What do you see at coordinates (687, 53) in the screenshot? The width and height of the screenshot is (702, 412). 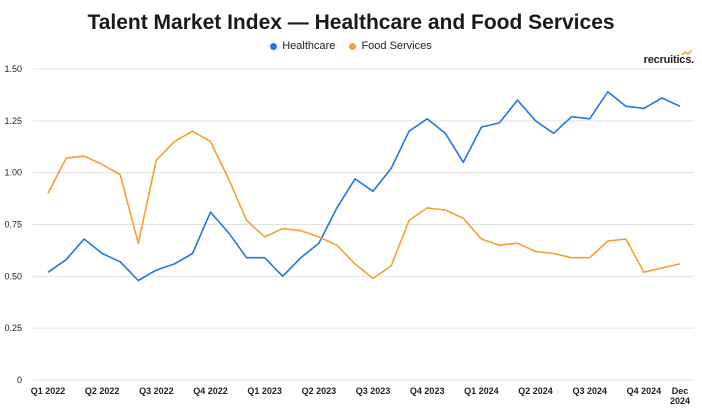 I see `brand-logo-mark` at bounding box center [687, 53].